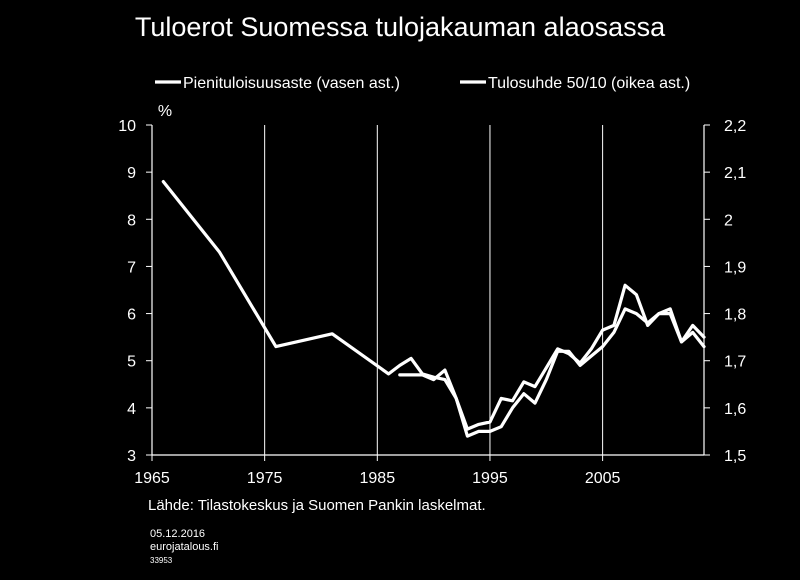  Describe the element at coordinates (735, 173) in the screenshot. I see `y-tick-label-right: 2,1` at that location.